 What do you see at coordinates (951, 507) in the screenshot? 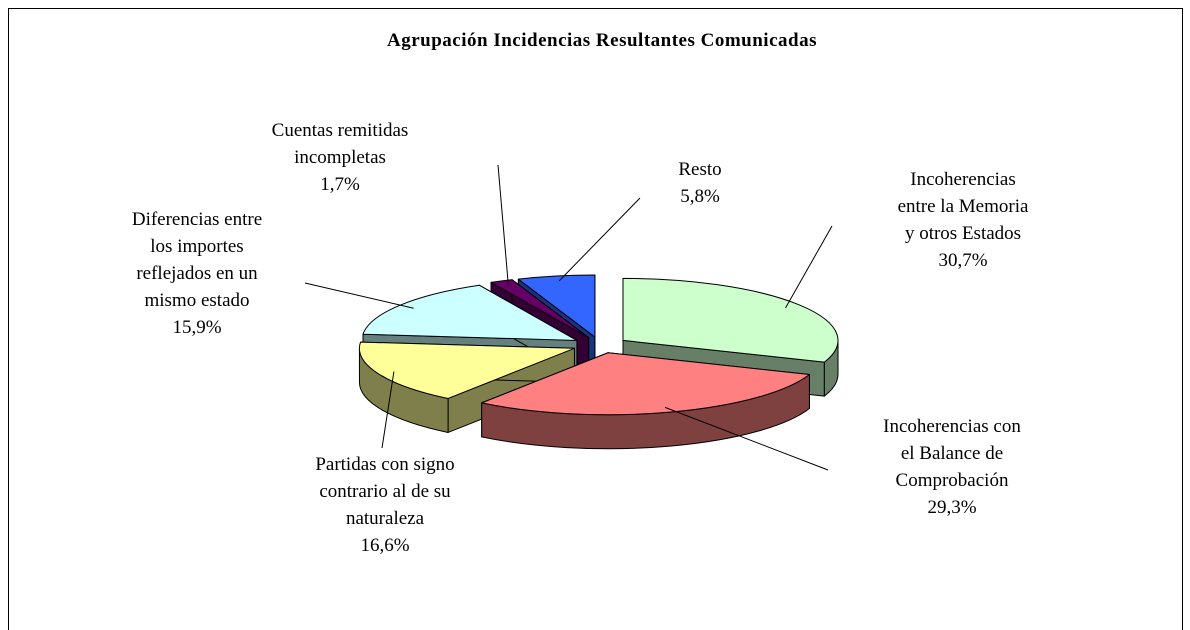
I see `value-label: 29,3%` at bounding box center [951, 507].